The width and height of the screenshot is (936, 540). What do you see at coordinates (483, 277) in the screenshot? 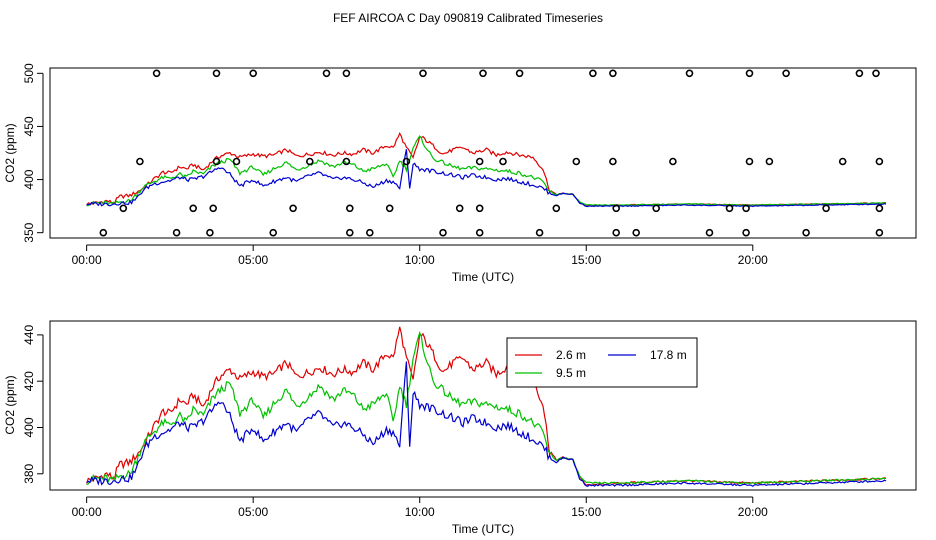
I see `x-axis-label-top: Time (UTC)` at bounding box center [483, 277].